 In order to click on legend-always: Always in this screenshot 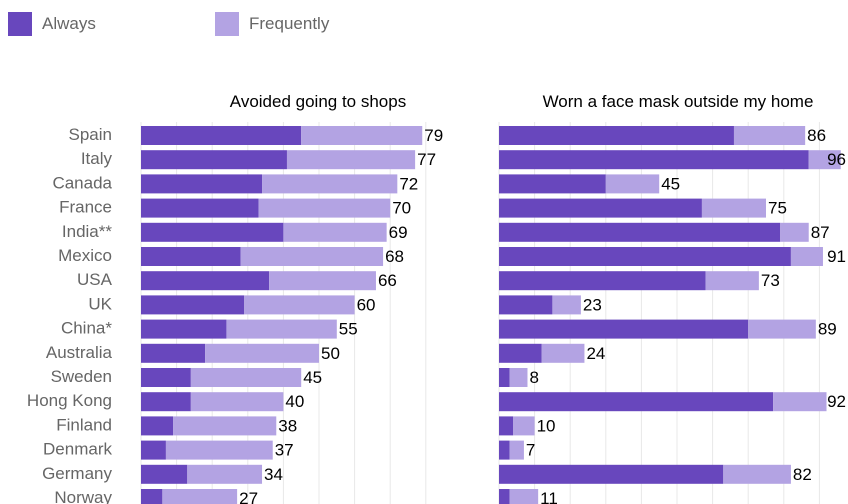, I will do `click(52, 24)`.